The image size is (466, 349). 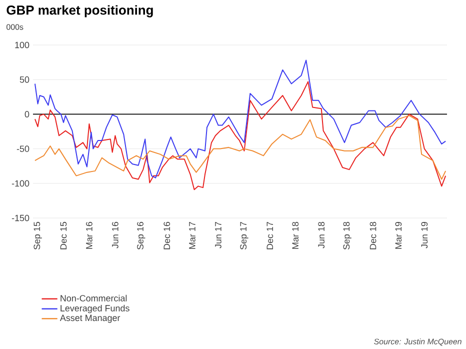 What do you see at coordinates (89, 235) in the screenshot?
I see `x-tick-label: Mar 16` at bounding box center [89, 235].